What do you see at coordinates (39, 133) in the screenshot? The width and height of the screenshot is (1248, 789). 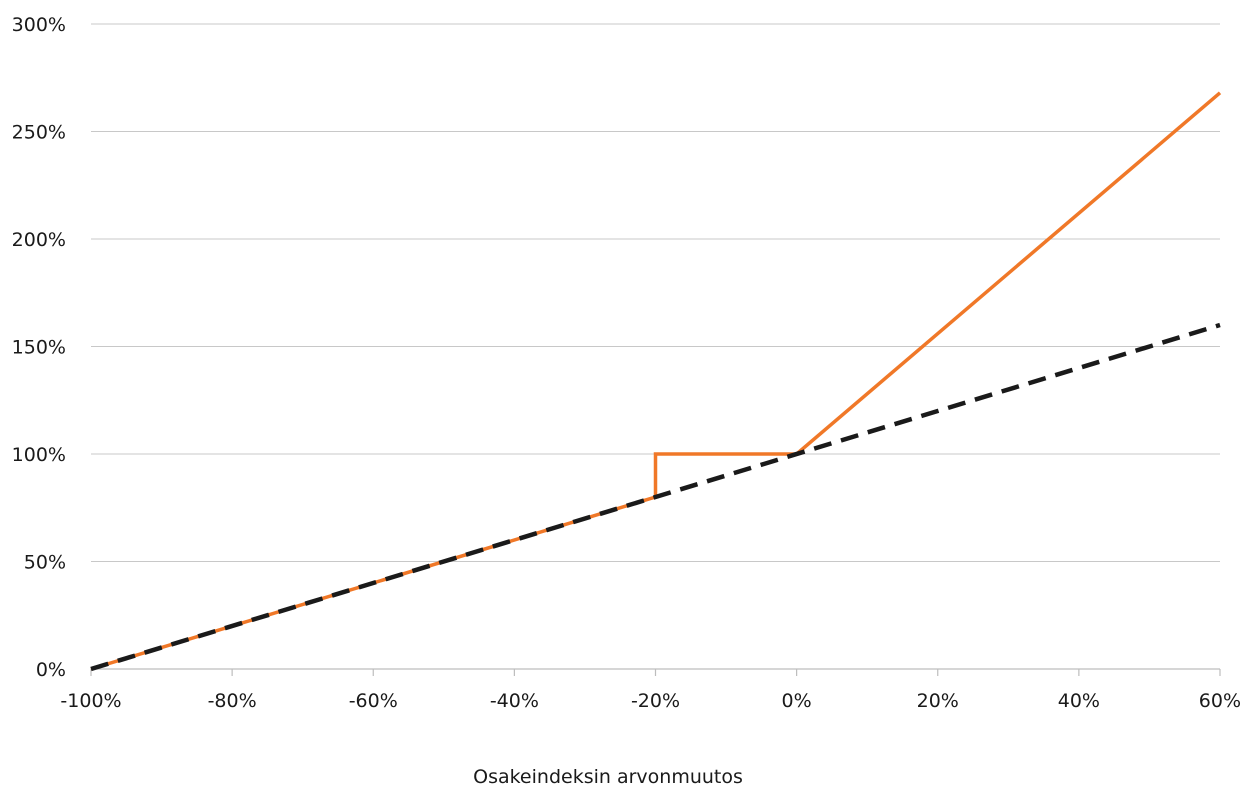 I see `y-tick-label: 250%` at bounding box center [39, 133].